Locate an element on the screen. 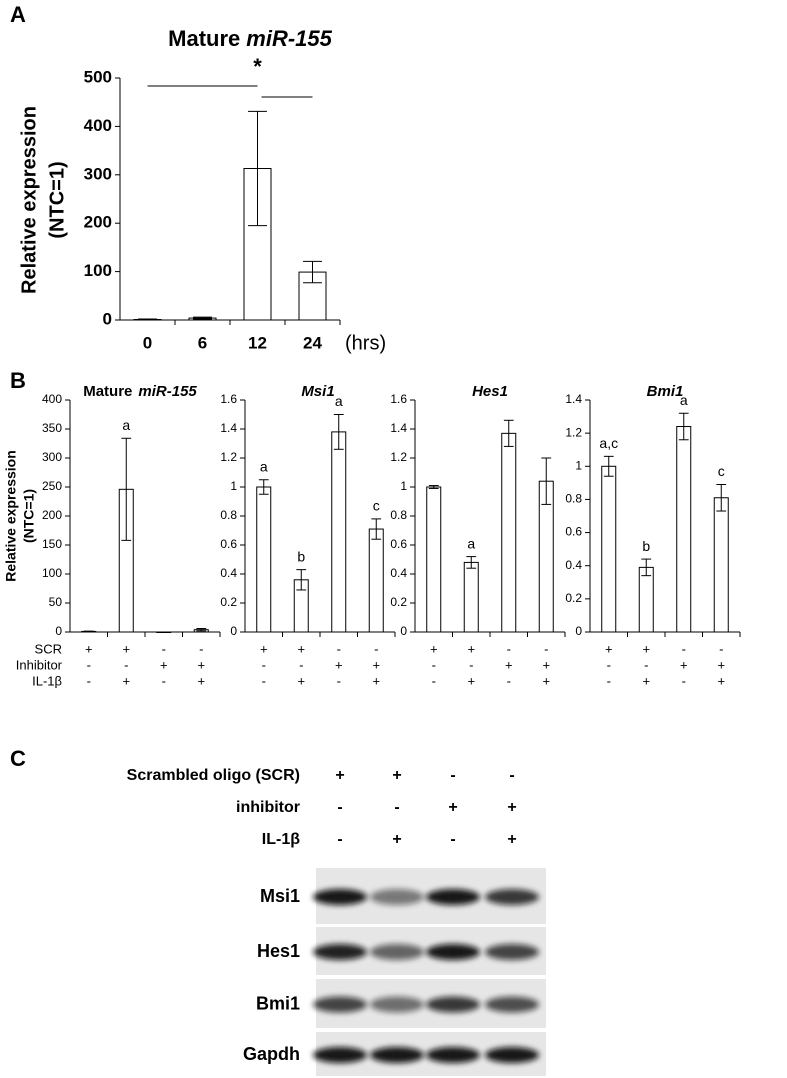  blot-condition-label: Scrambled oligo (SCR) is located at coordinates (213, 775).